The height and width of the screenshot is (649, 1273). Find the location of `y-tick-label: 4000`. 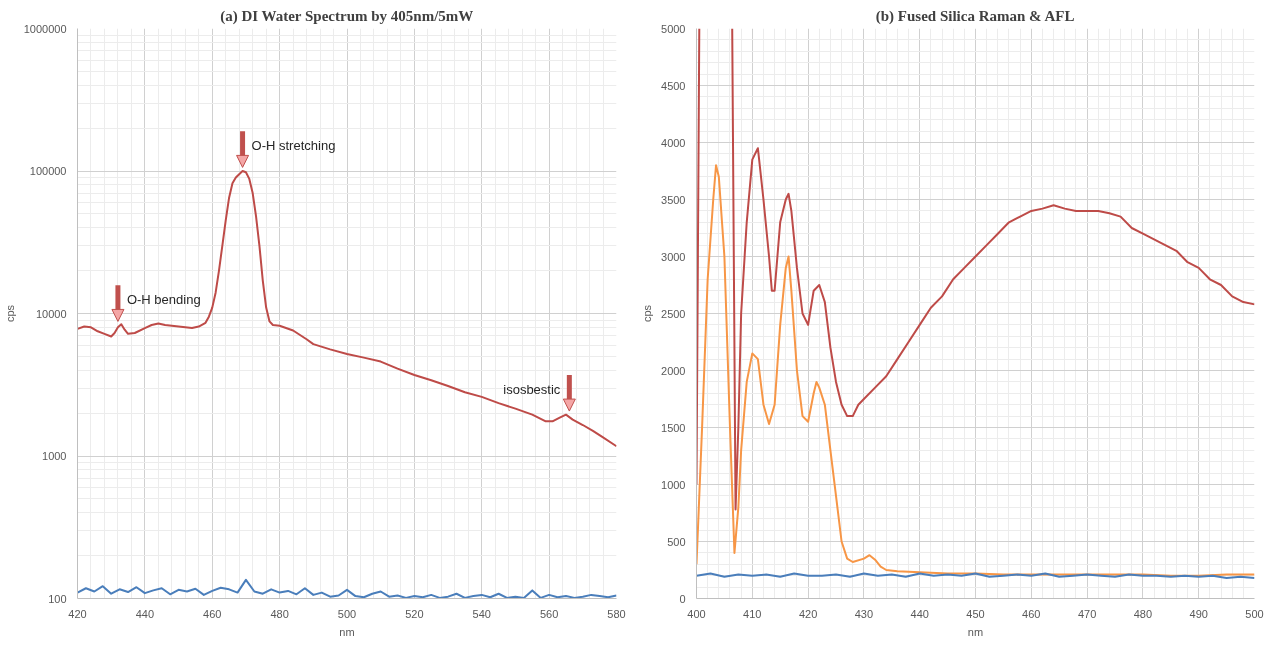

y-tick-label: 4000 is located at coordinates (673, 142).